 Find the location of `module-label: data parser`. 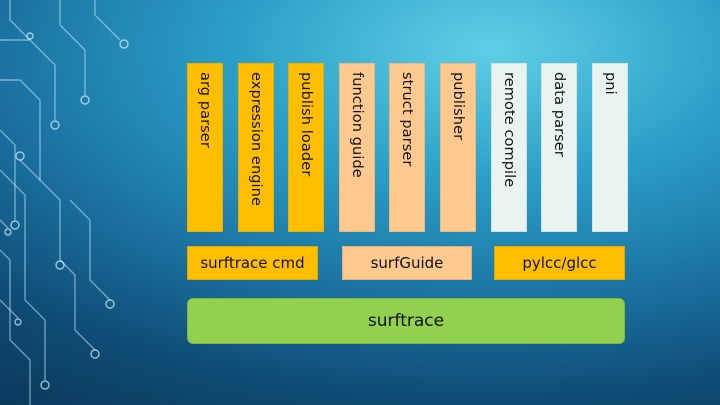

module-label: data parser is located at coordinates (559, 114).